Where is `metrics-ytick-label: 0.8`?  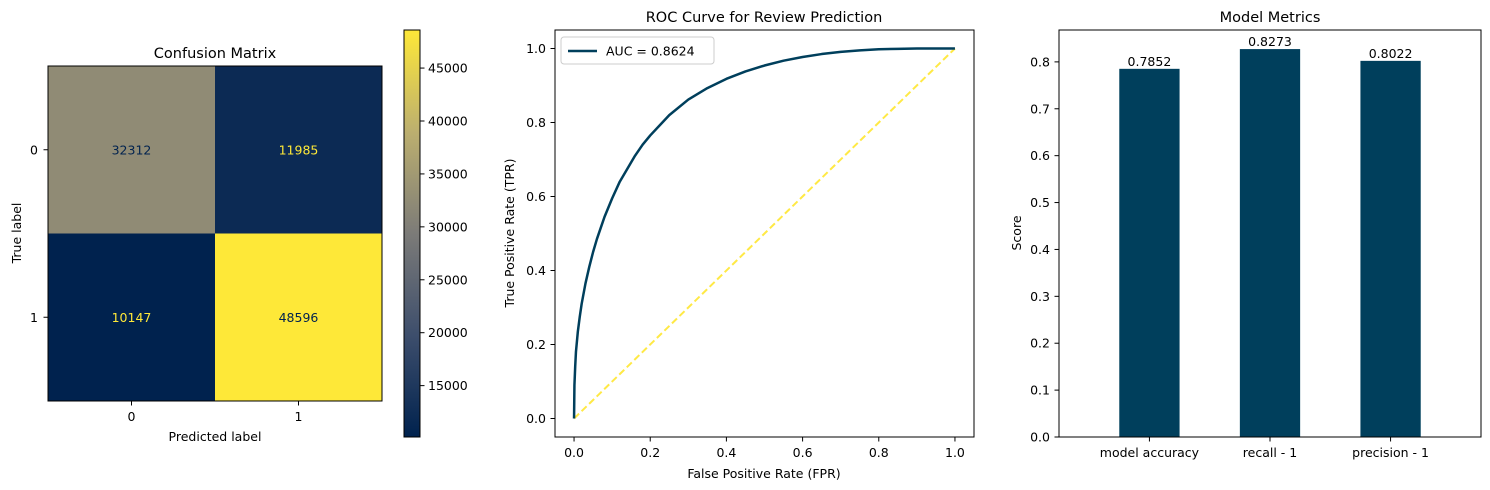 metrics-ytick-label: 0.8 is located at coordinates (1040, 61).